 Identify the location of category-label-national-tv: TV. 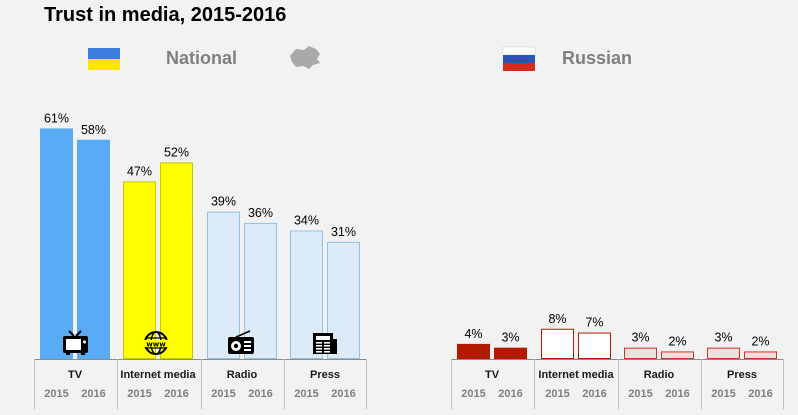
(75, 375).